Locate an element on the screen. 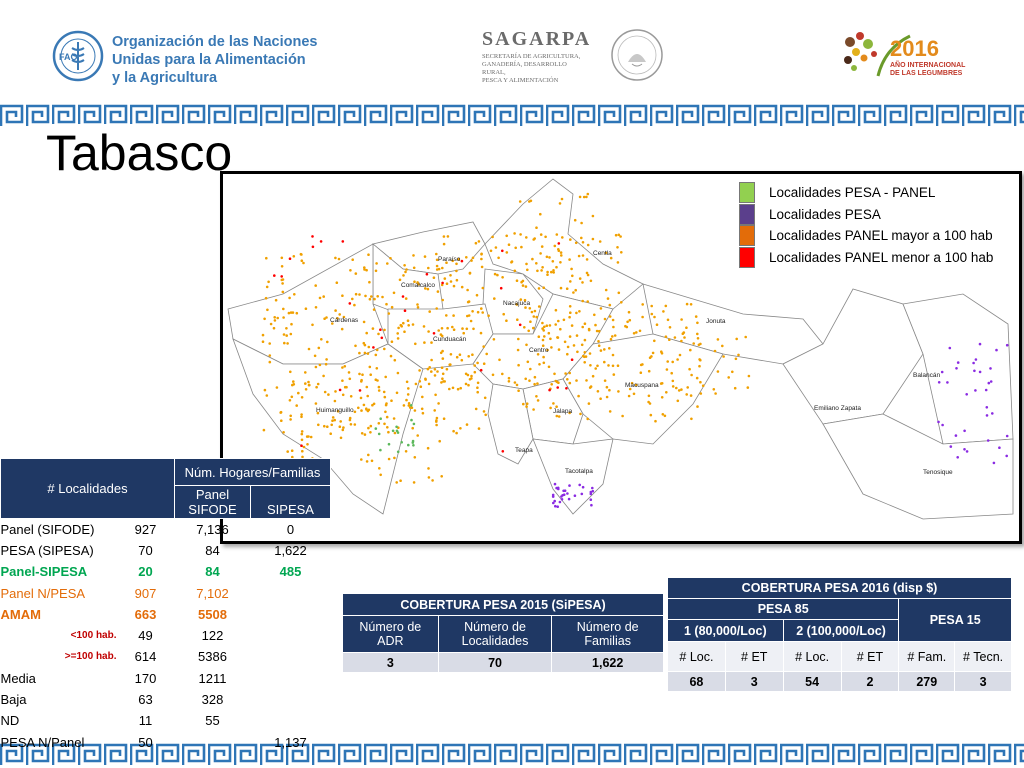 This screenshot has width=1024, height=768. cell-n: 70 is located at coordinates (145, 550).